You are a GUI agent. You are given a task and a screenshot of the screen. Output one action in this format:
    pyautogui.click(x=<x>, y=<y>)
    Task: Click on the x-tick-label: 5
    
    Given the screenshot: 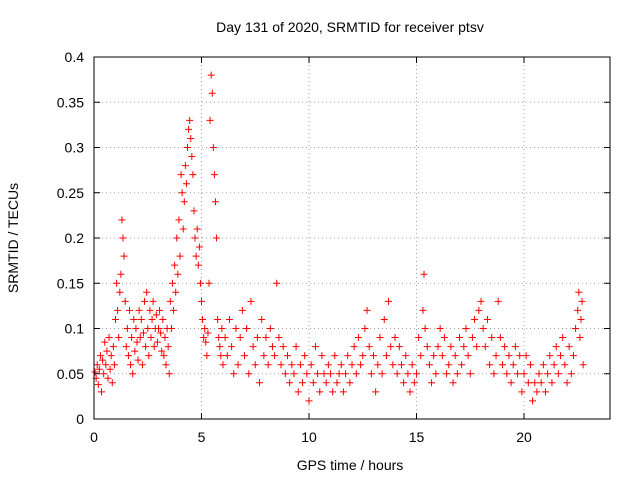 What is the action you would take?
    pyautogui.click(x=202, y=437)
    